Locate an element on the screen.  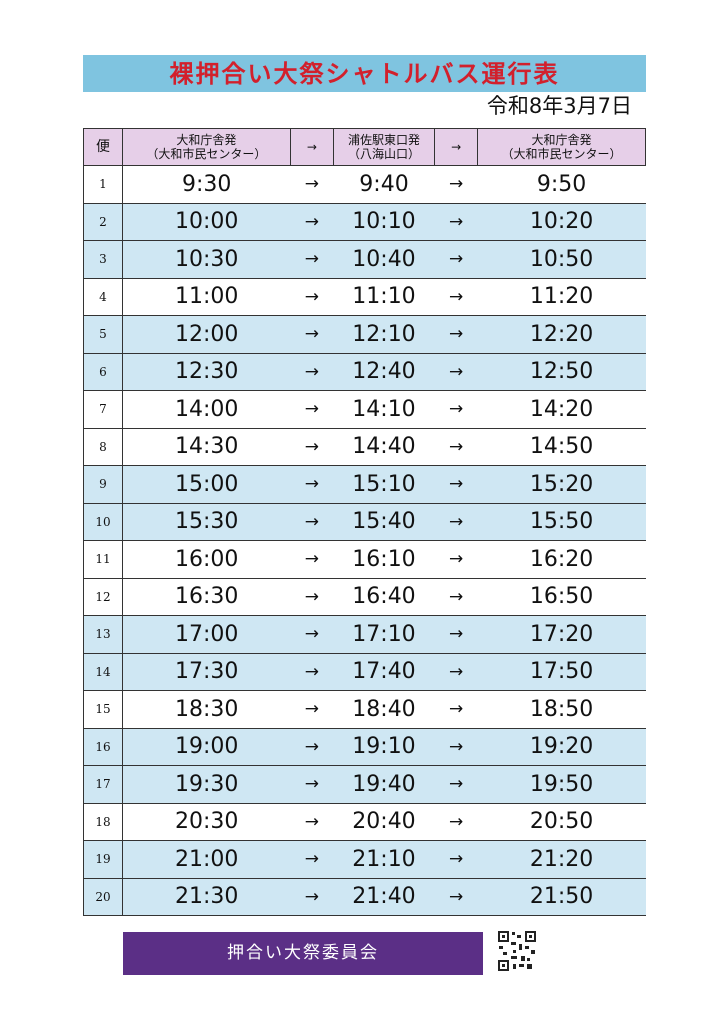
trip-number: 15 is located at coordinates (103, 709).